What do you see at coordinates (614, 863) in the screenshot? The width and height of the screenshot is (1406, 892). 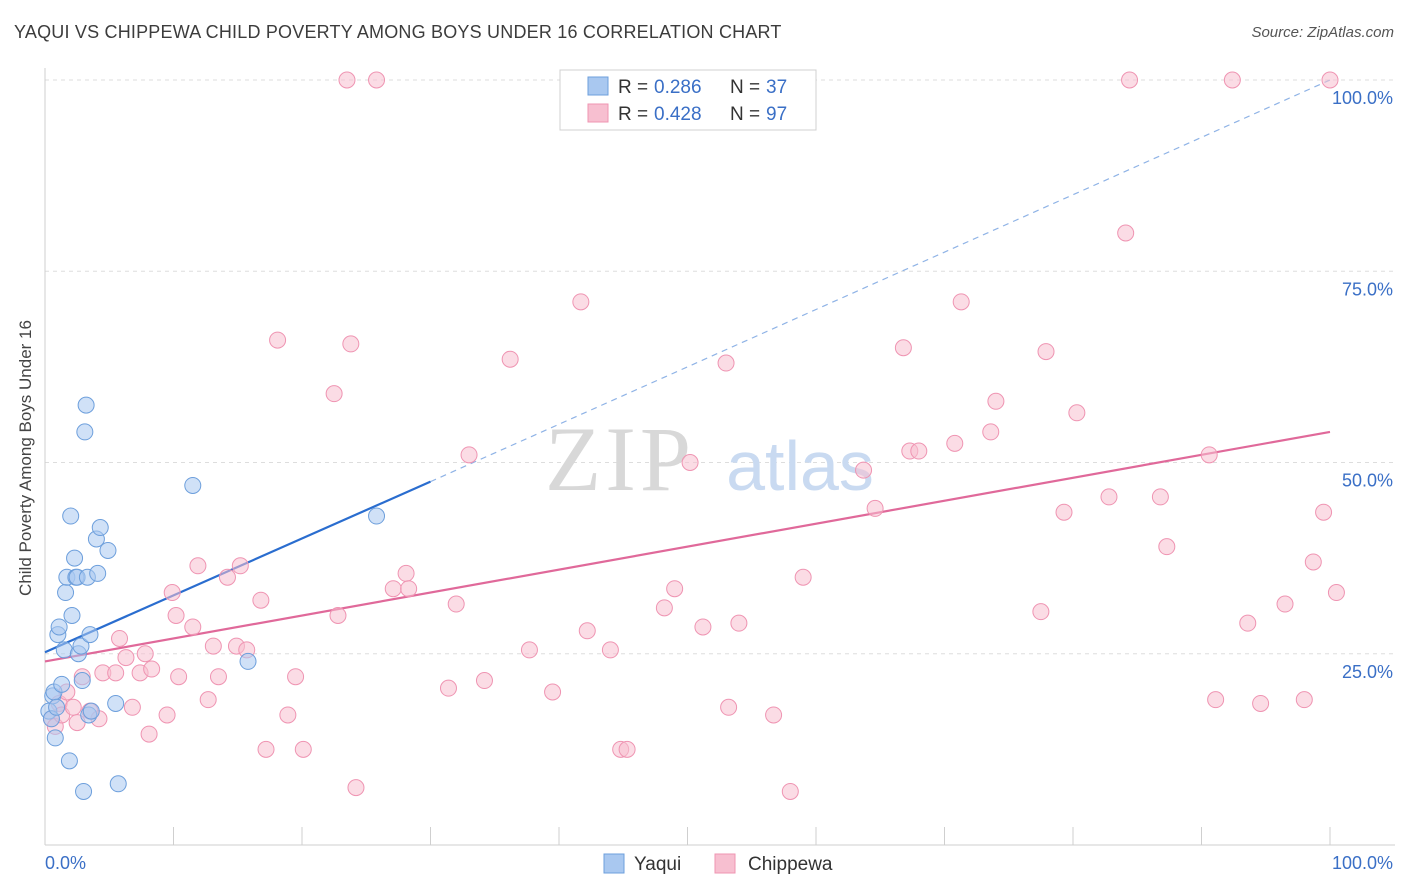 I see `series-legend-swatch-yaqui` at bounding box center [614, 863].